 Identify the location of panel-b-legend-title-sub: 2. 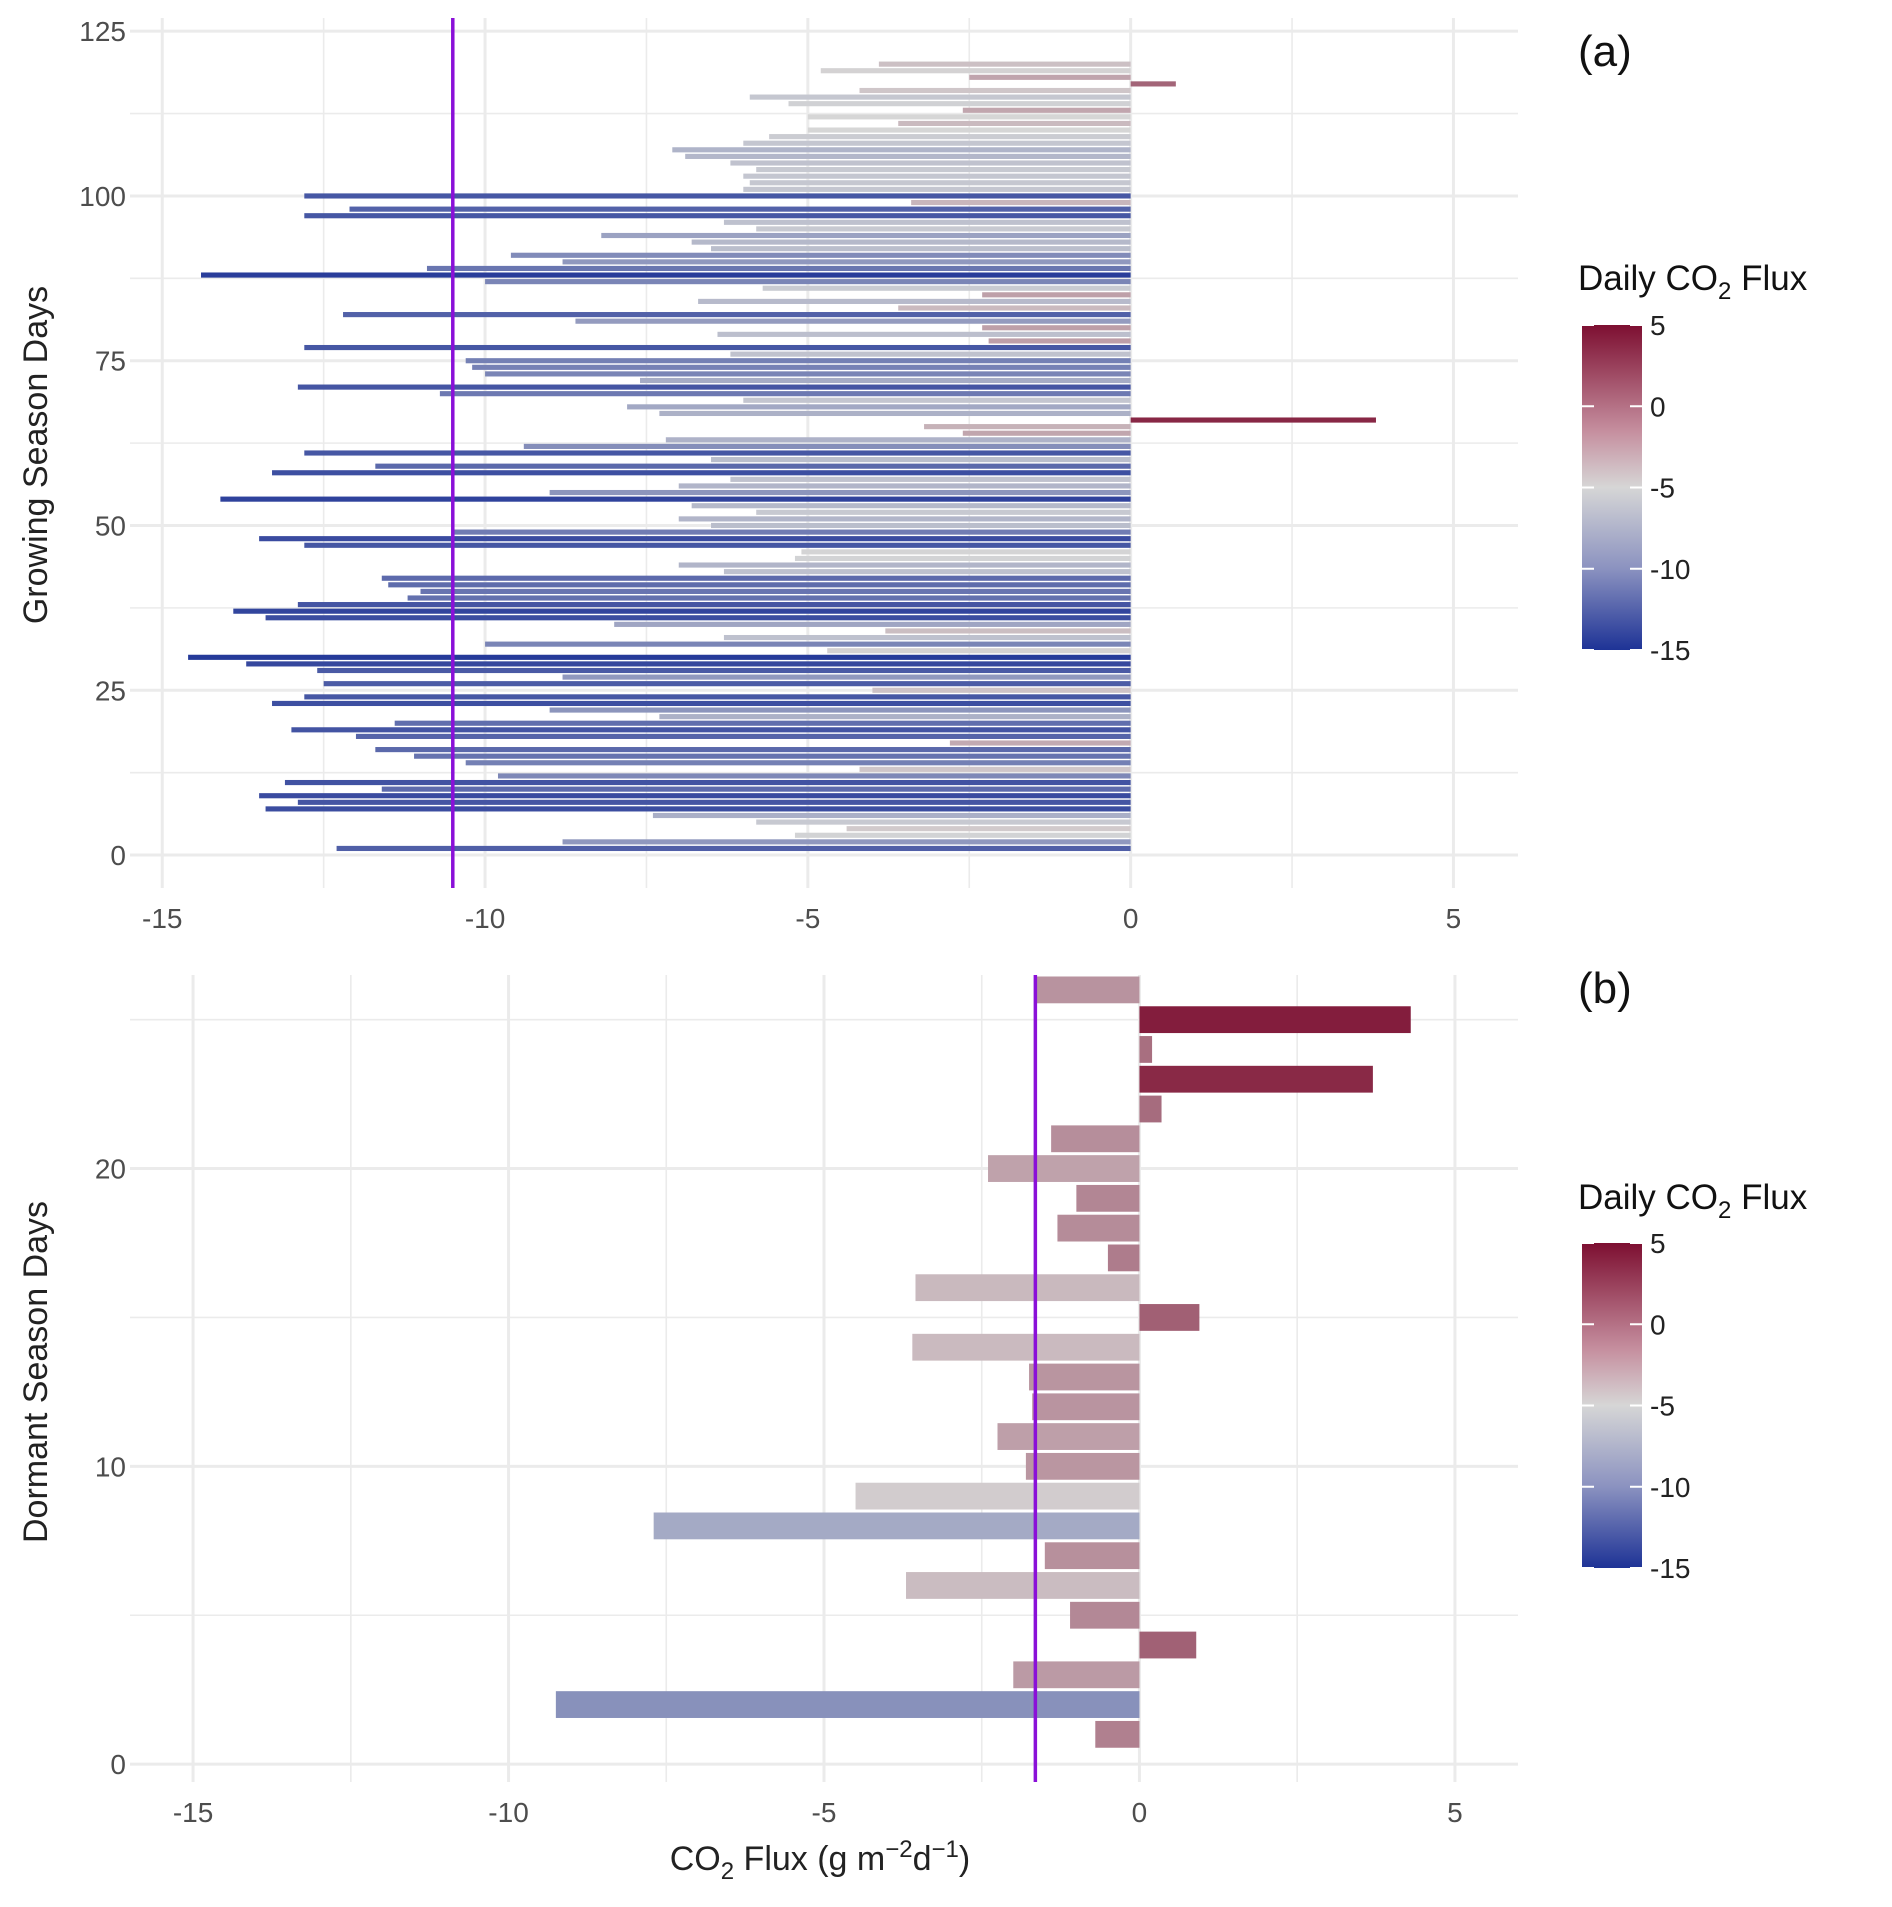
(1724, 1210).